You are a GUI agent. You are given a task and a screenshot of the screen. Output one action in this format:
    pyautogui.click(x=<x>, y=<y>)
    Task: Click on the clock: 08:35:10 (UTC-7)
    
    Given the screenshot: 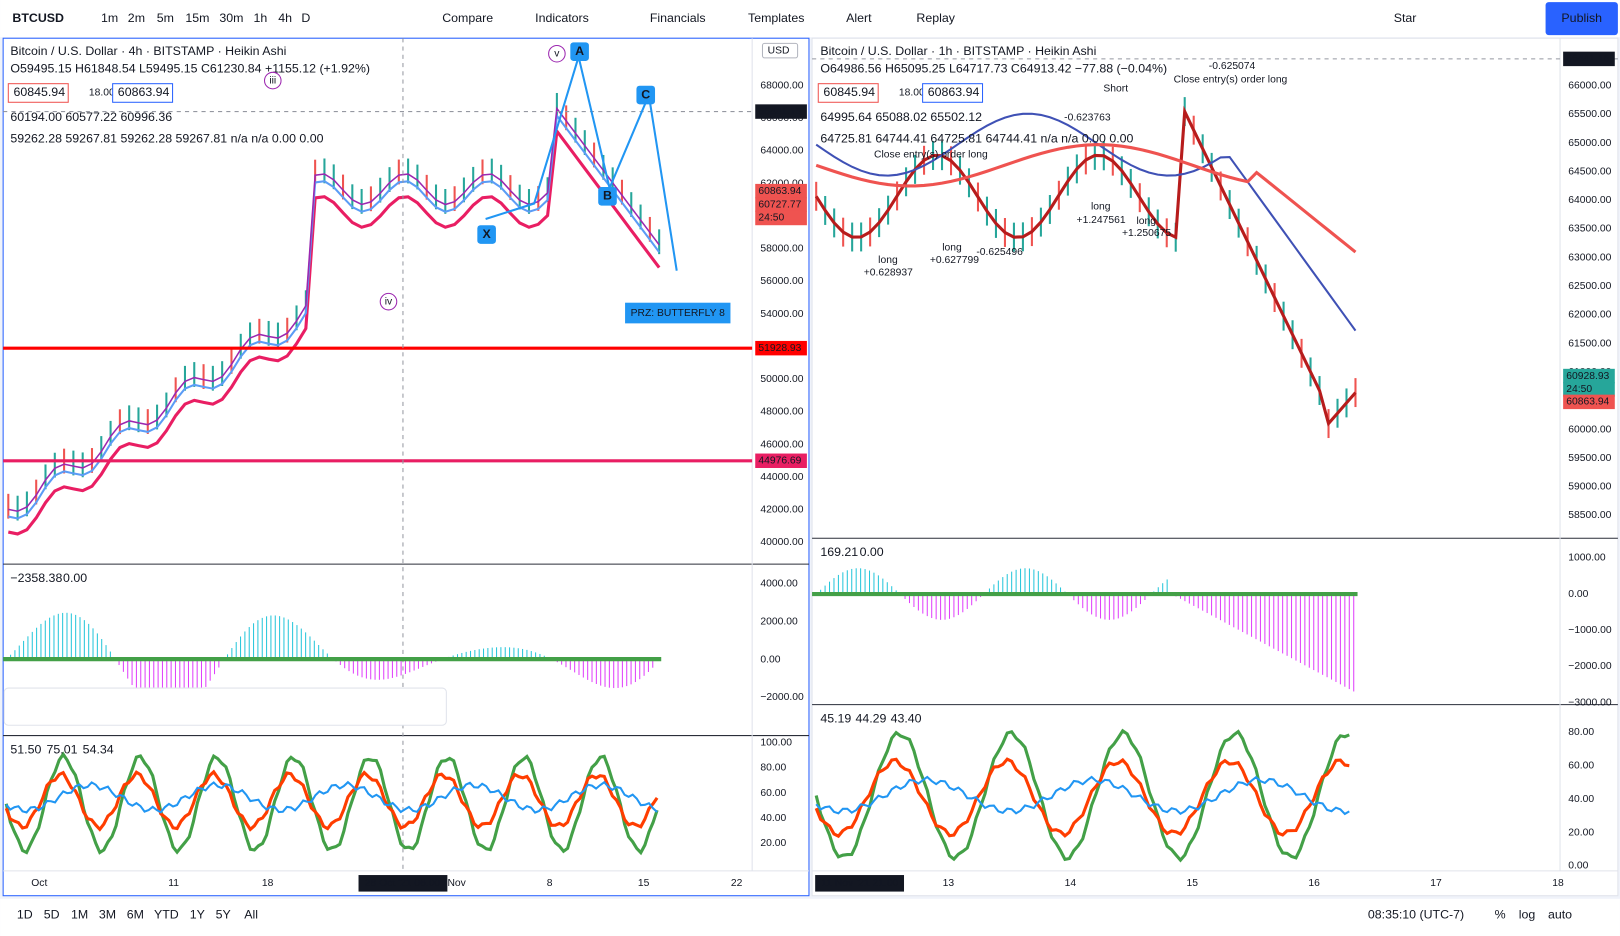 What is the action you would take?
    pyautogui.click(x=1416, y=915)
    